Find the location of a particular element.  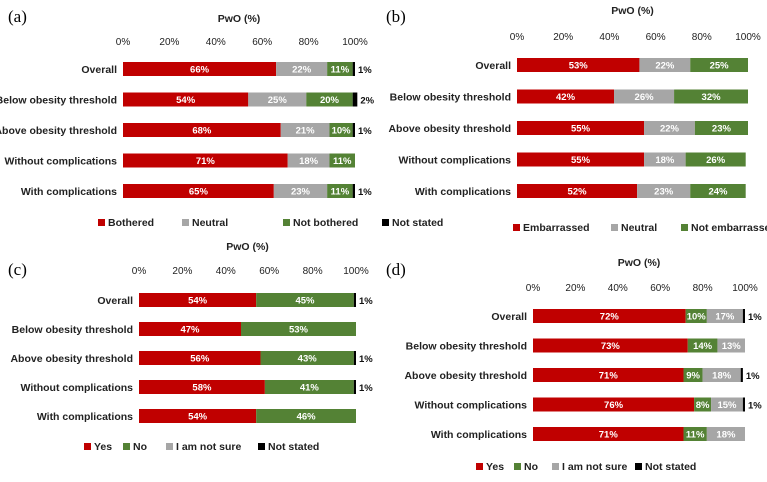

legend-label-c: Yes is located at coordinates (103, 447).